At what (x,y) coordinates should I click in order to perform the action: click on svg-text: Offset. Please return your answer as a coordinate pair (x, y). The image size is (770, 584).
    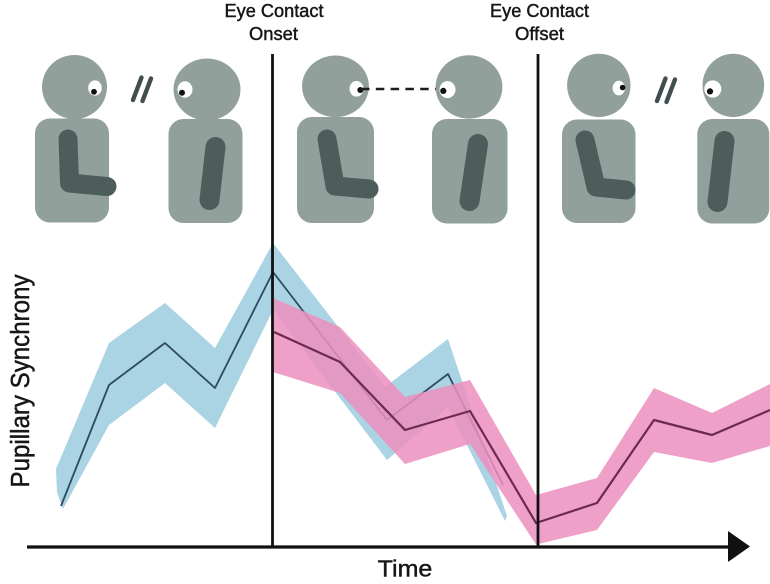
    Looking at the image, I should click on (539, 34).